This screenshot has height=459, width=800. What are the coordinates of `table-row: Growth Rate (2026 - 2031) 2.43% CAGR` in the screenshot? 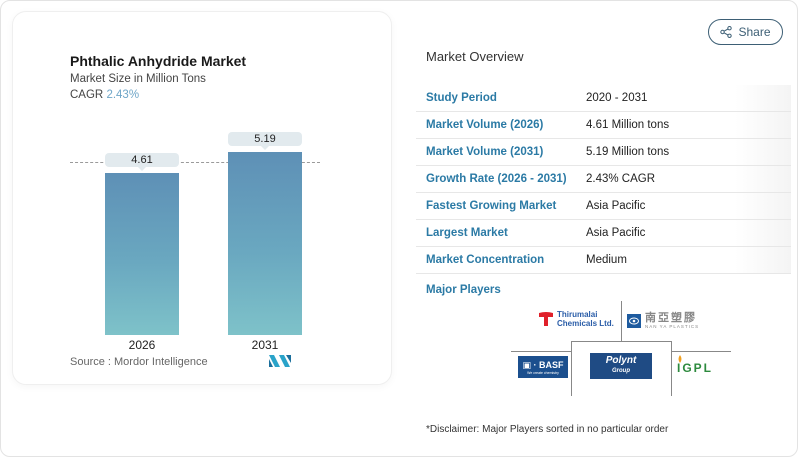 It's located at (603, 179).